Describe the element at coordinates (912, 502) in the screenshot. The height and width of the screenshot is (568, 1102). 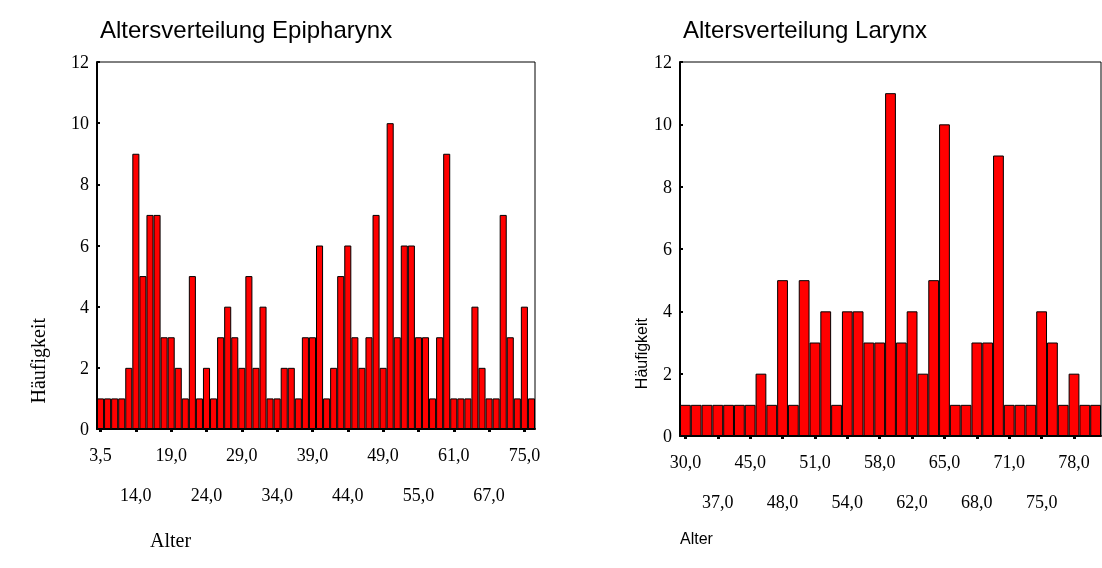
I see `x-tick-label: 62,0` at that location.